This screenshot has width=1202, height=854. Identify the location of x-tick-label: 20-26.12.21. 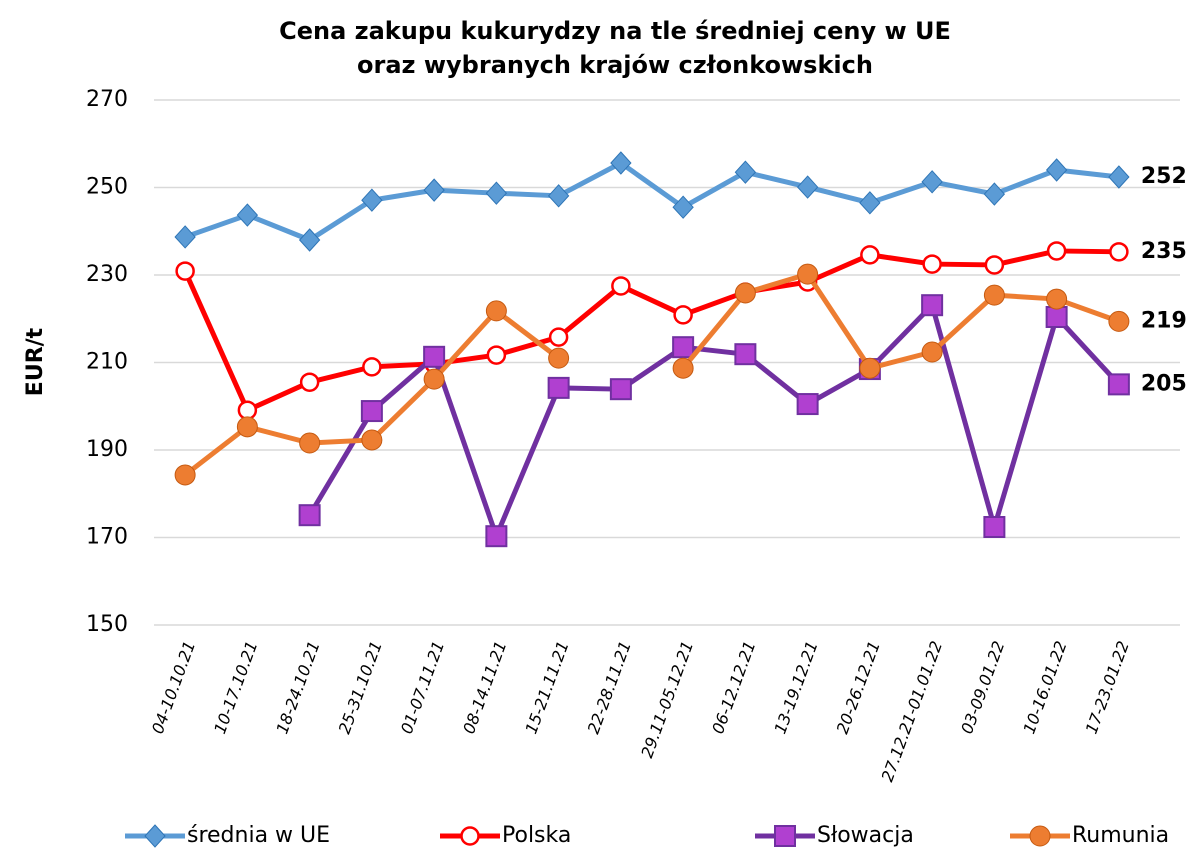
(858, 687).